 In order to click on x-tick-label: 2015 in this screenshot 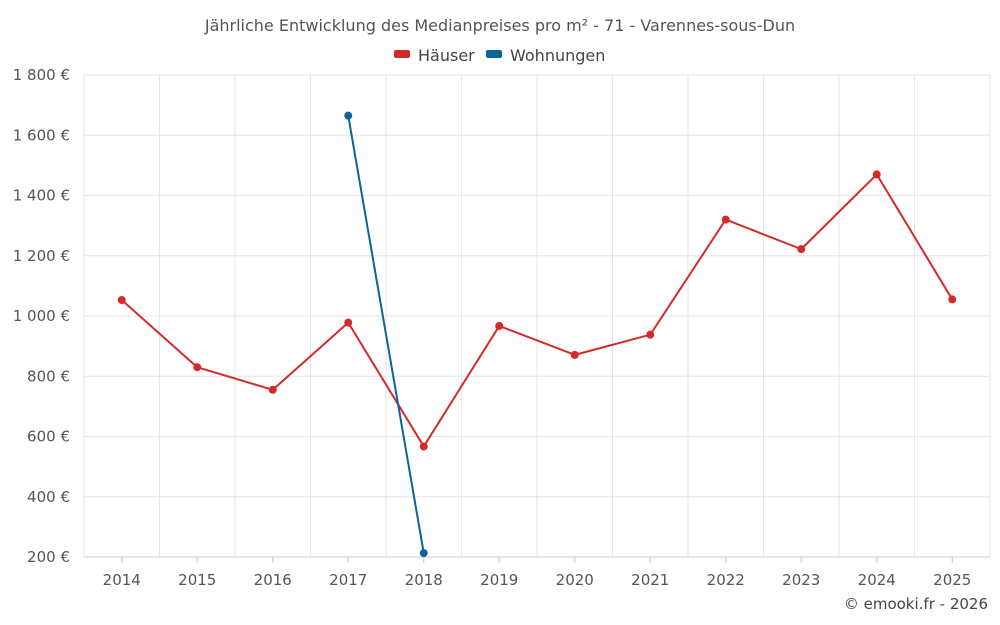, I will do `click(197, 580)`.